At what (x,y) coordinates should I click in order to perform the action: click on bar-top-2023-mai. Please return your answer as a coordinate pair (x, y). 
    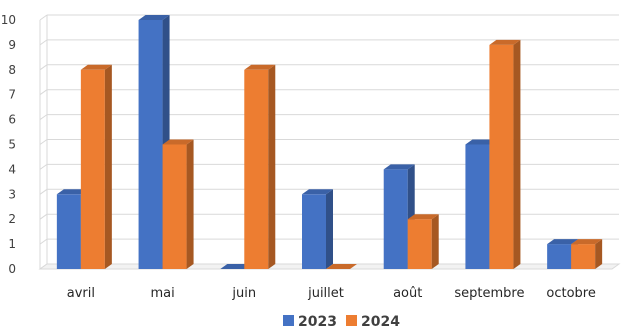
    Looking at the image, I should click on (154, 17).